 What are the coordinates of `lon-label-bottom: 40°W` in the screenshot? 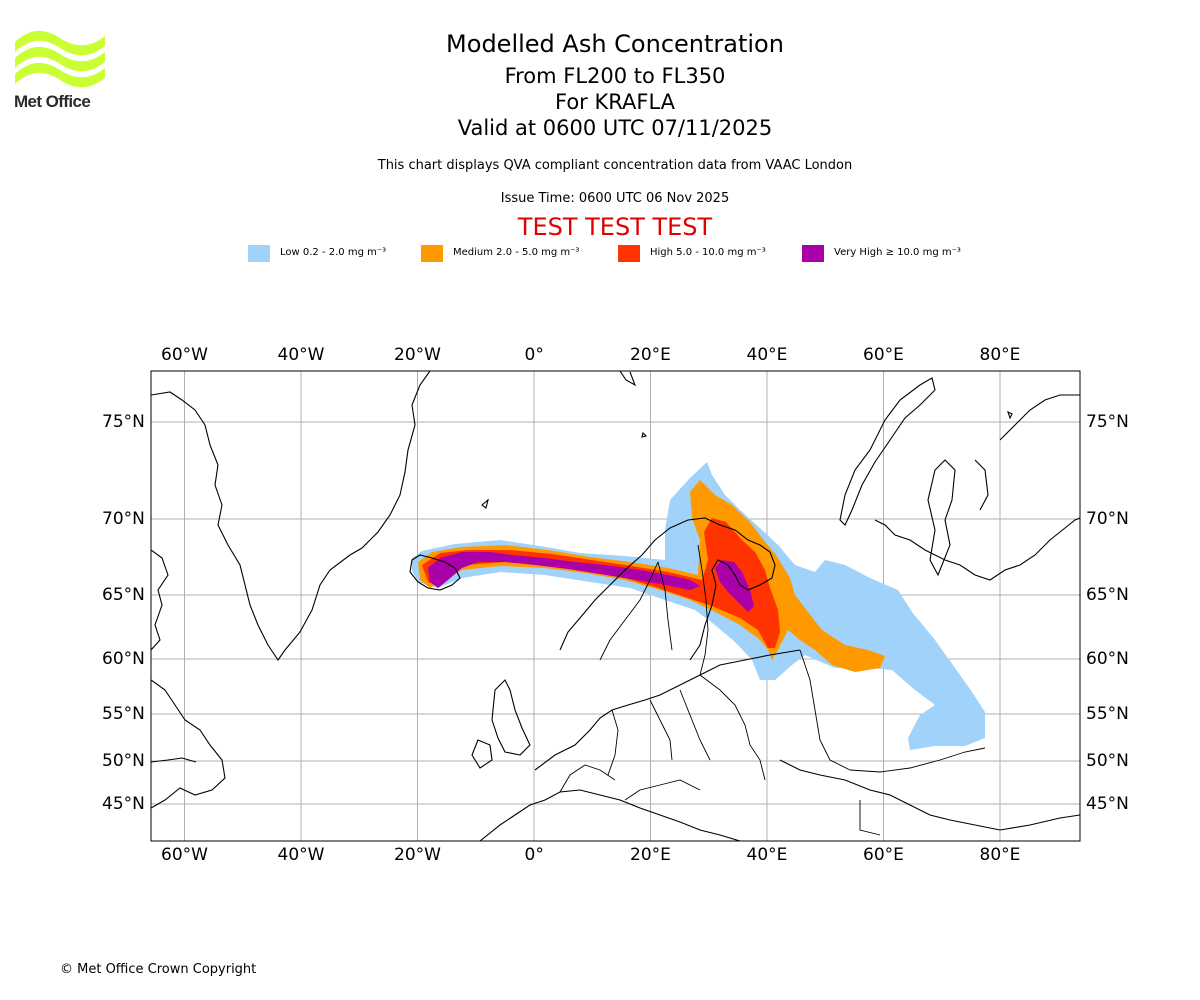 It's located at (301, 855).